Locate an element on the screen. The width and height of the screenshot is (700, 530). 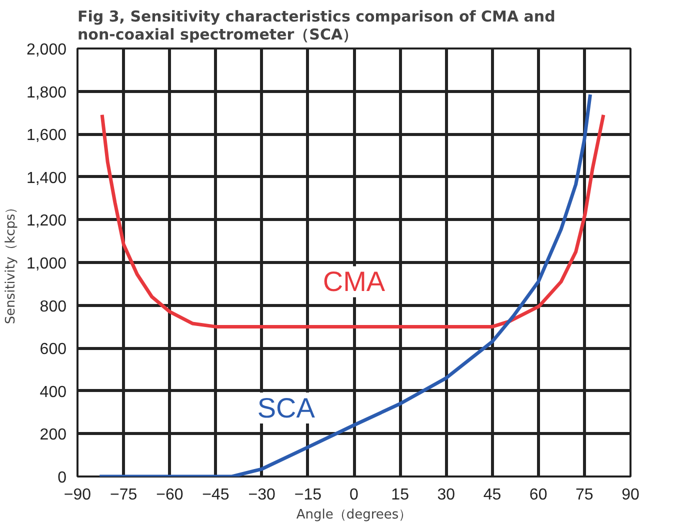
chart-title: Fig 3, Sensitivity characteristics comparison of CMA and non-coaxial spectrometer（SCA） is located at coordinates (317, 26).